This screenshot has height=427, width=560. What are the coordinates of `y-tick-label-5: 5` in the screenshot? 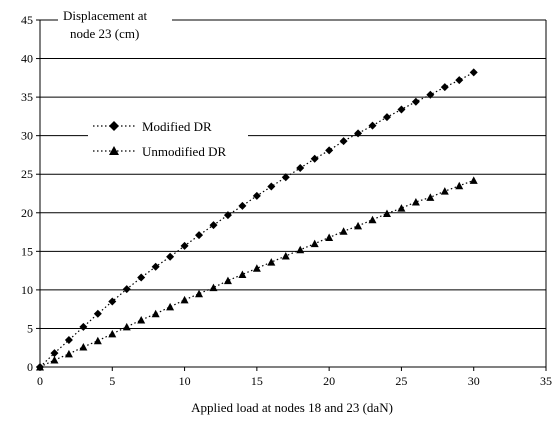 It's located at (30, 328).